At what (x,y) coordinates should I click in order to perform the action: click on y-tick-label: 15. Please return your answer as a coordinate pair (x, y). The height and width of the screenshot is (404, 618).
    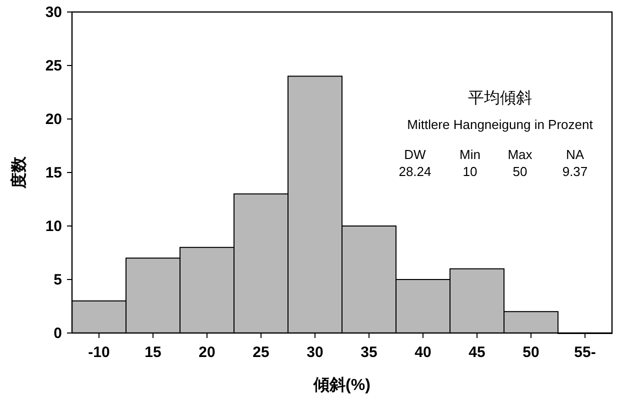
    Looking at the image, I should click on (53, 173).